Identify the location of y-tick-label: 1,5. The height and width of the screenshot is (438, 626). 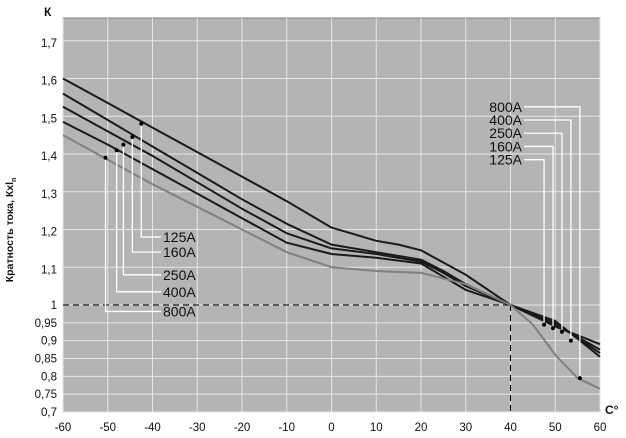
(49, 119).